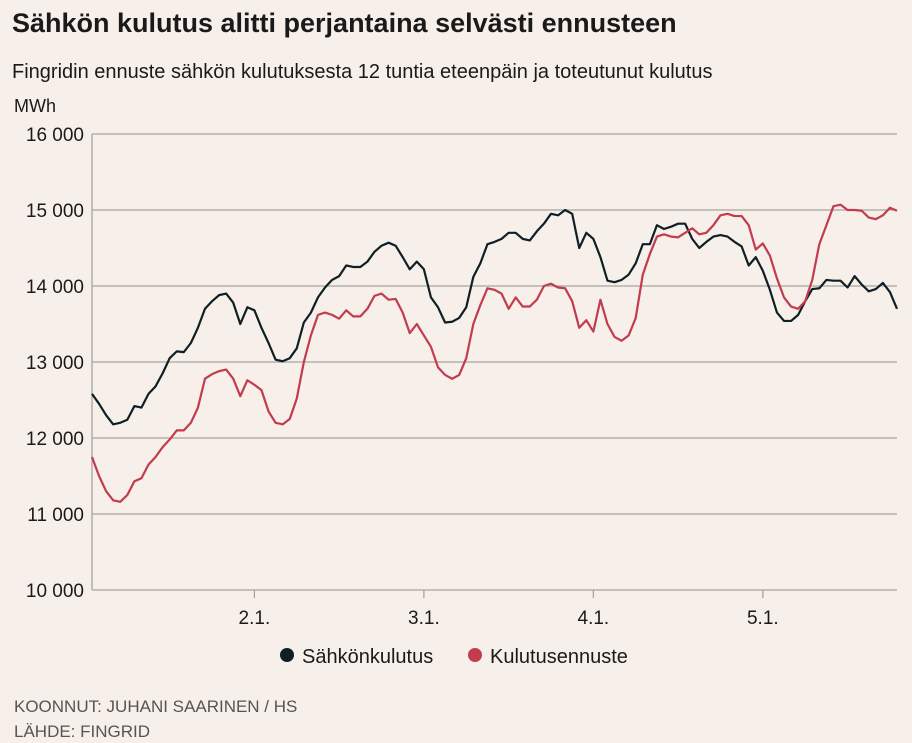 The height and width of the screenshot is (743, 912). What do you see at coordinates (424, 618) in the screenshot?
I see `x-tick-label: 3.1.` at bounding box center [424, 618].